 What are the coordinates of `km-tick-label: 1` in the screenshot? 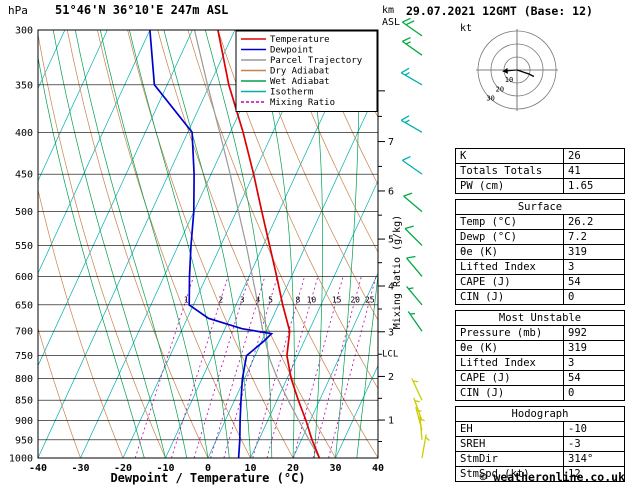 It's located at (391, 421).